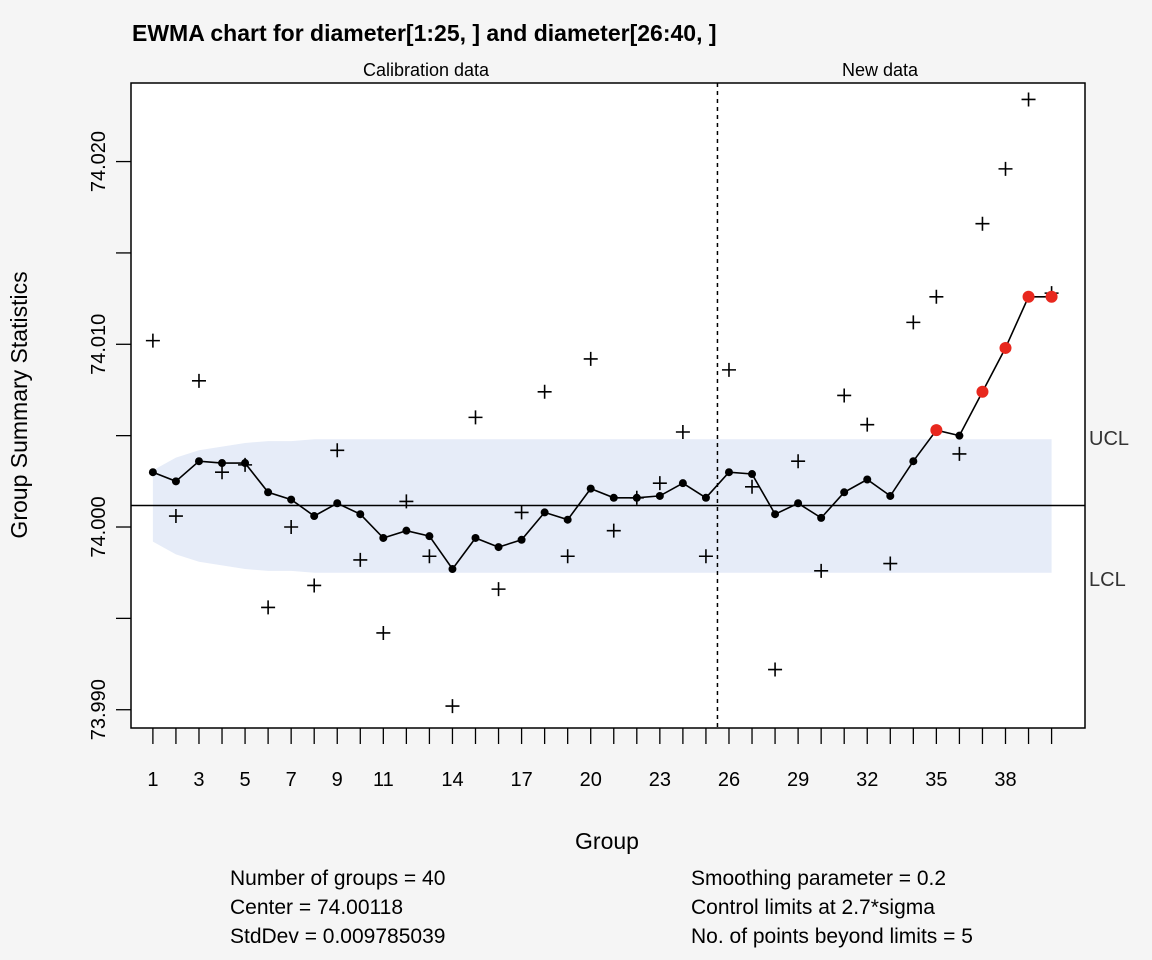  What do you see at coordinates (936, 780) in the screenshot?
I see `x-tick-label: 35` at bounding box center [936, 780].